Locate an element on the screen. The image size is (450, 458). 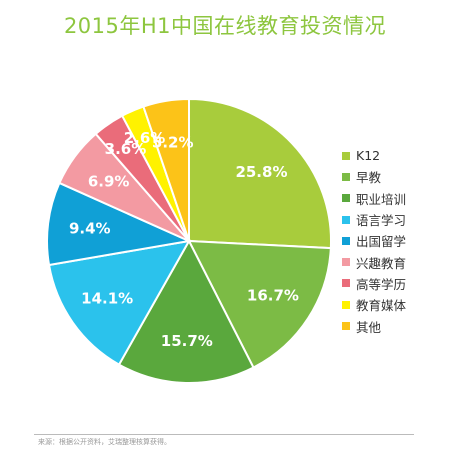
legend-item-3: 语言学习 is located at coordinates (374, 219).